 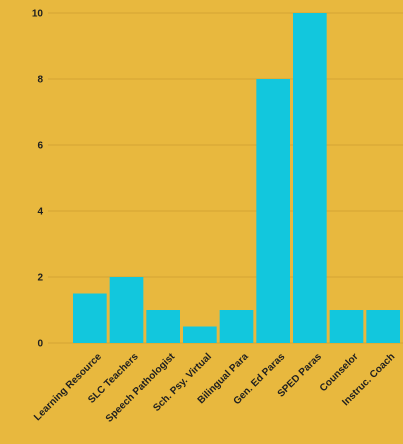 I want to click on x-category-label: Learning Resource, so click(x=68, y=387).